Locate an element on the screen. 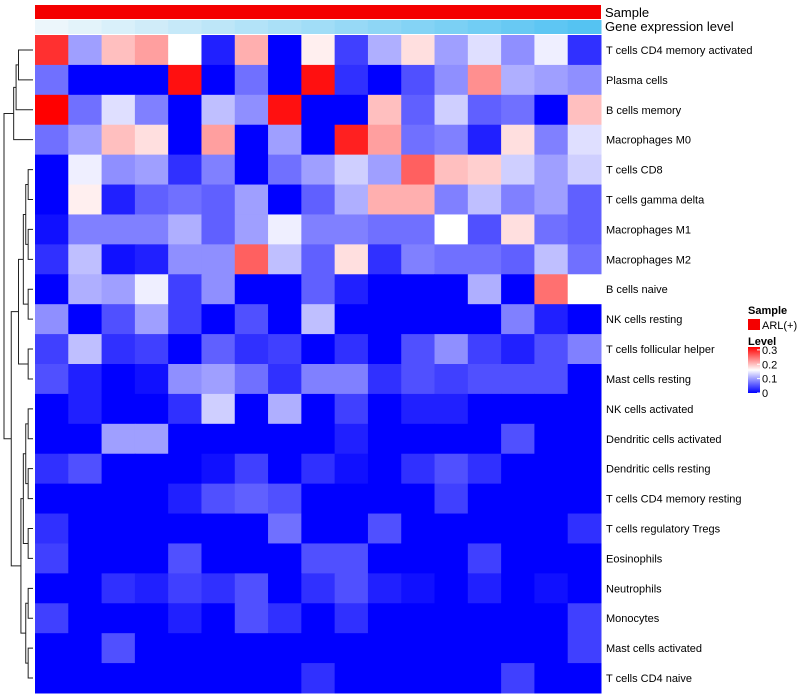 The image size is (800, 700). legend-tick-label: 0.3 is located at coordinates (769, 351).